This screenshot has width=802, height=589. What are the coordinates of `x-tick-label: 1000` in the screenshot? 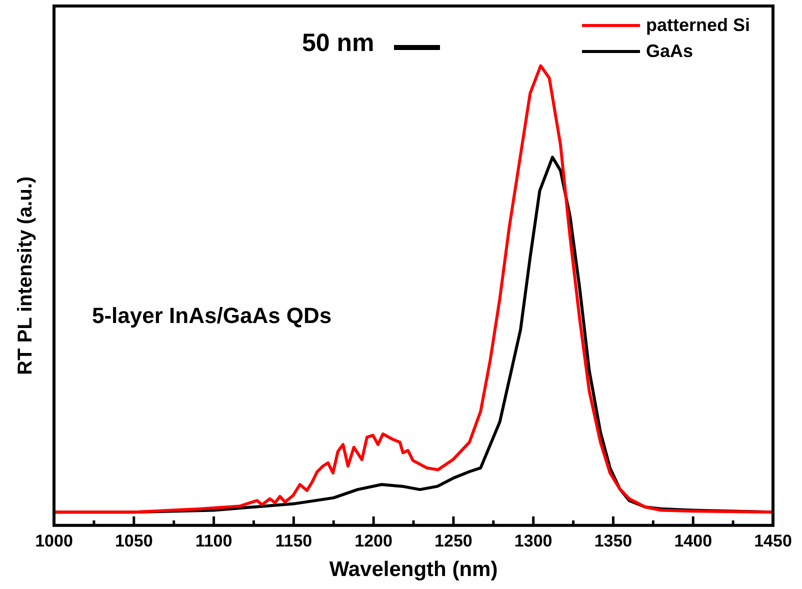 It's located at (54, 540).